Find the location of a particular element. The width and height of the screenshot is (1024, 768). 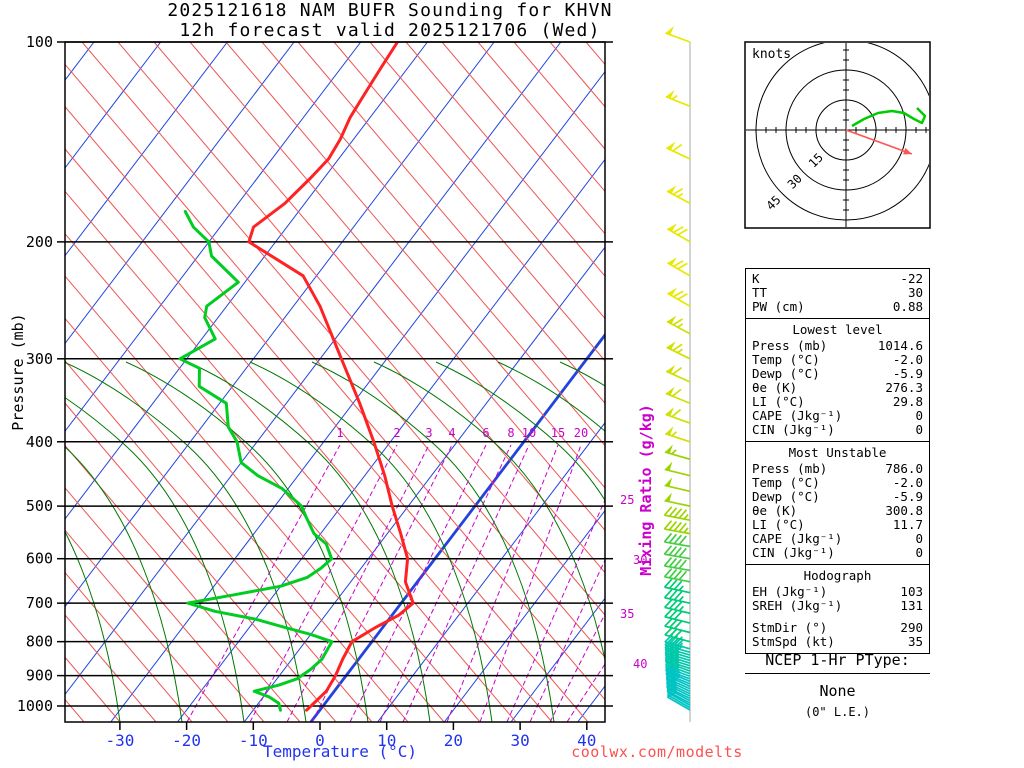

stat-row: LI (°C) 29.8 is located at coordinates (837, 402).